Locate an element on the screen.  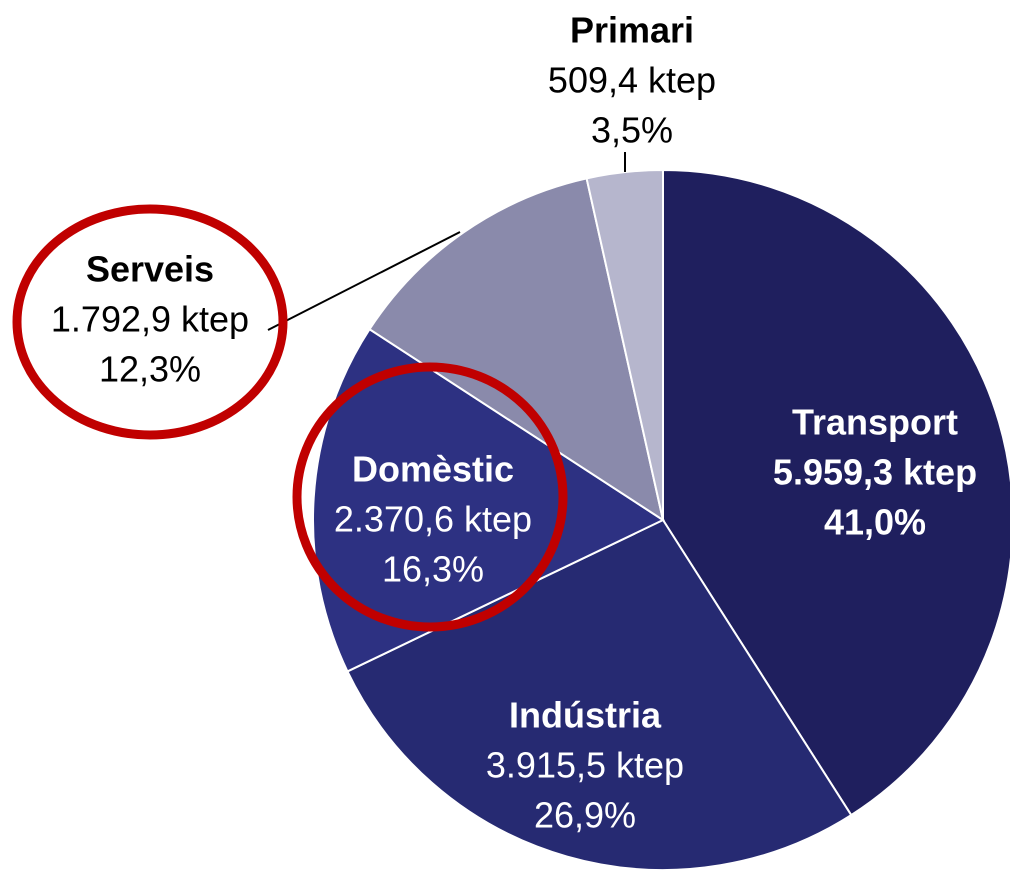
value-label: 3.915,5 ktep is located at coordinates (585, 765).